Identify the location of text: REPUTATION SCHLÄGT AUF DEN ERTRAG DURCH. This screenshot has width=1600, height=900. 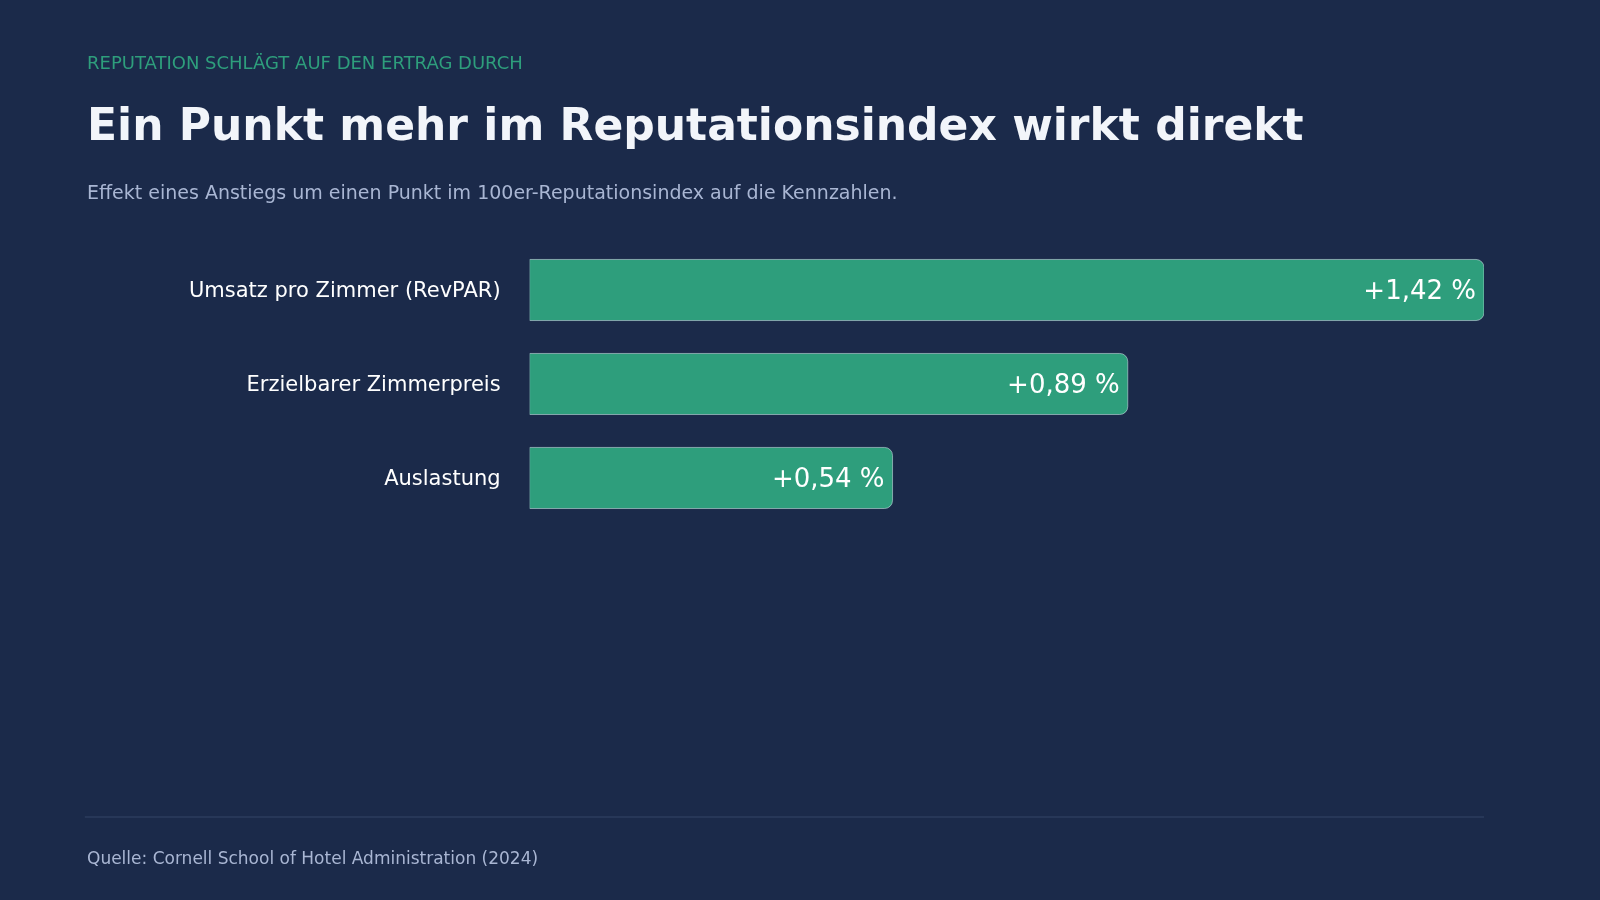
(305, 62).